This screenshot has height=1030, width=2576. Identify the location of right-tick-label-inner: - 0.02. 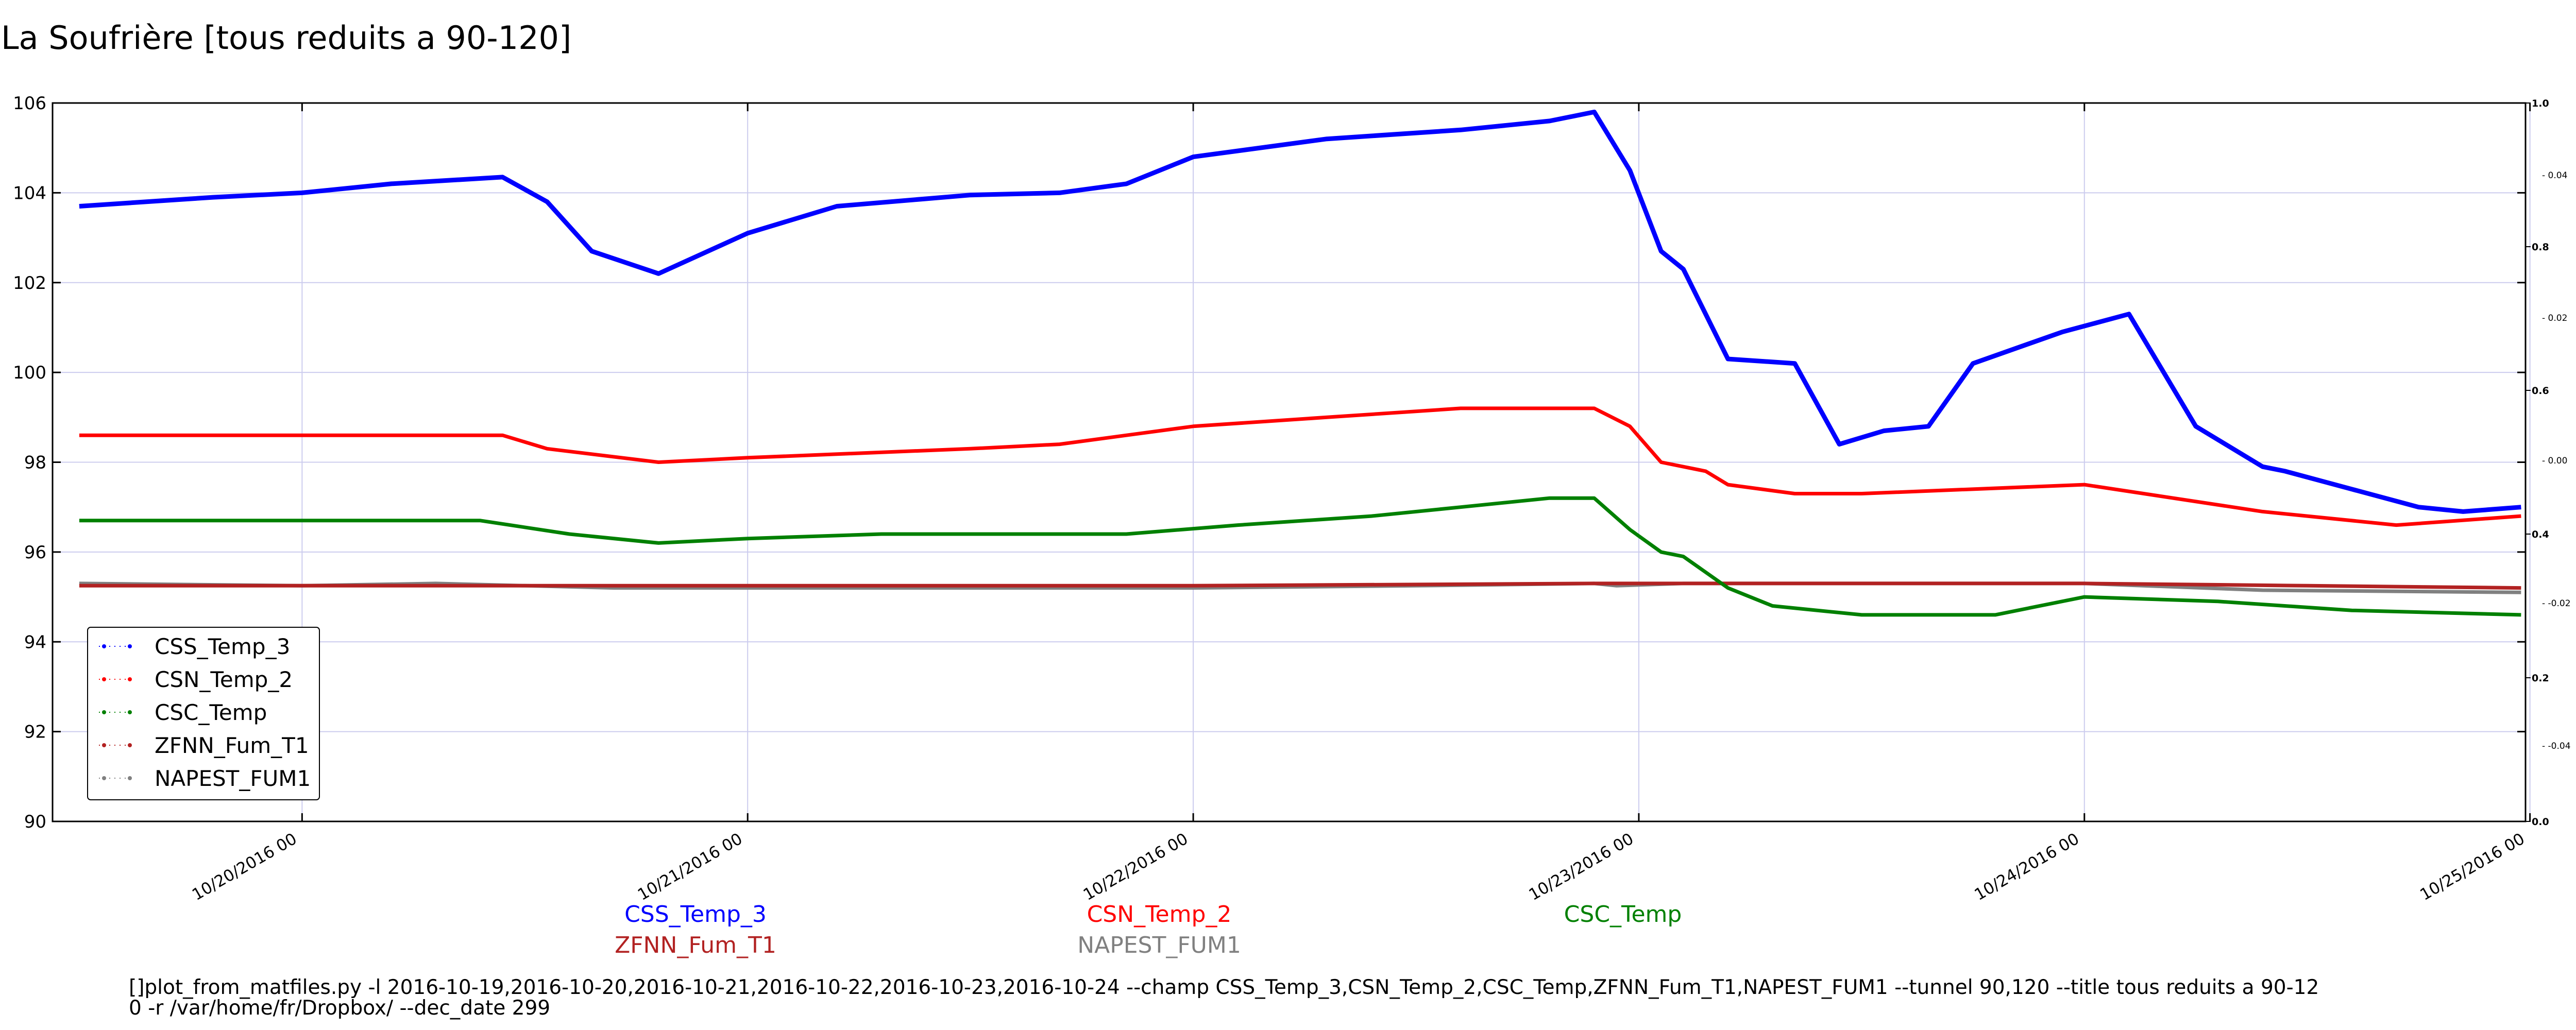
(2555, 318).